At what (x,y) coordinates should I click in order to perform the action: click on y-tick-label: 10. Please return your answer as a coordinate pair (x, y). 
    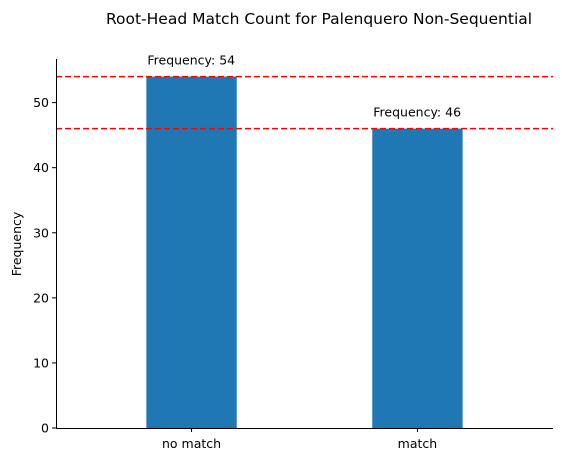
    Looking at the image, I should click on (41, 362).